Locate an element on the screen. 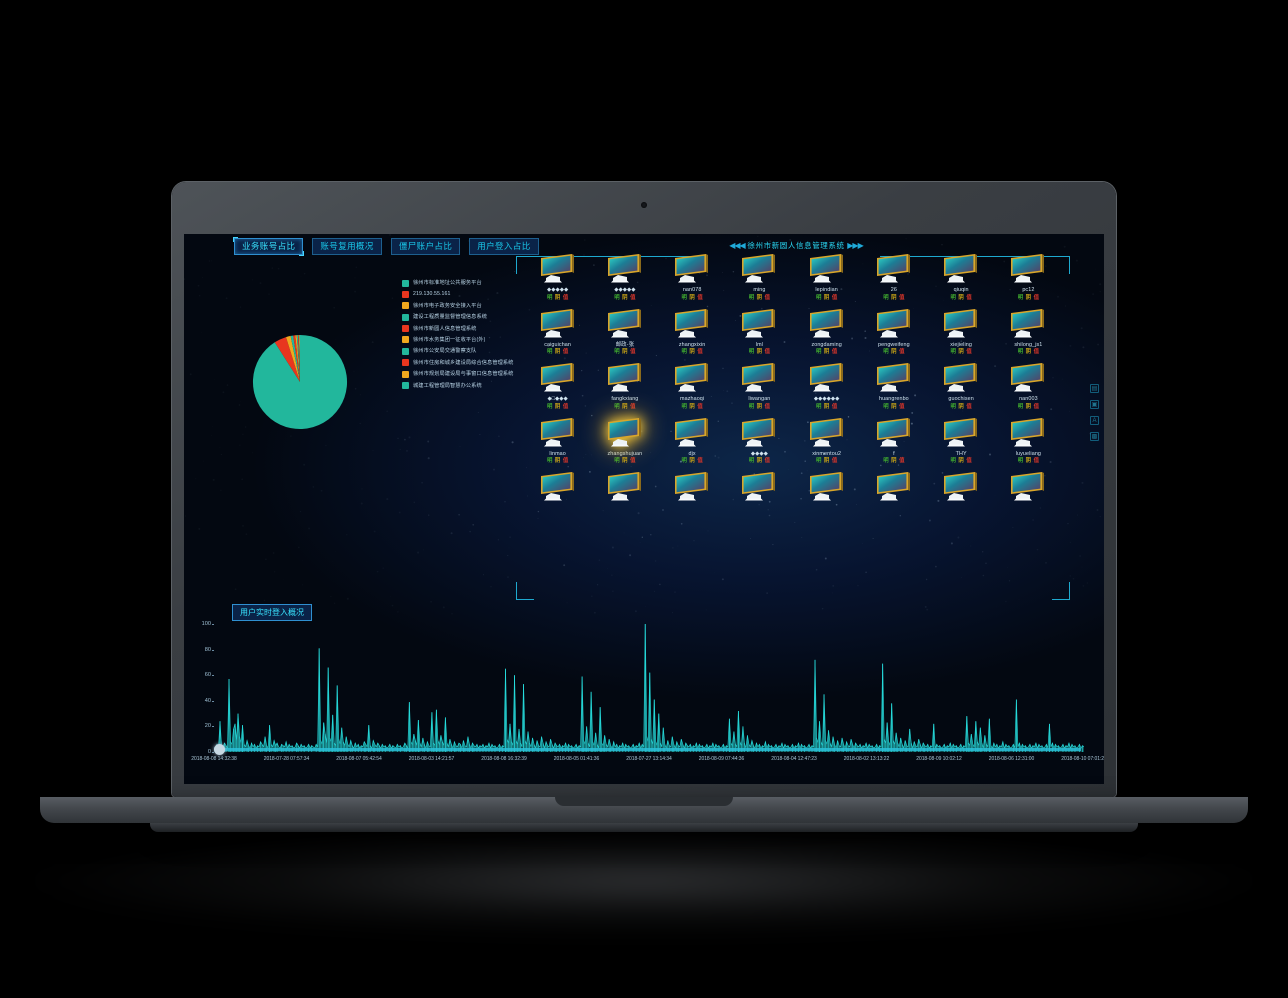  x-axis-tick: 2018-08-08 14:32:38 is located at coordinates (214, 759).